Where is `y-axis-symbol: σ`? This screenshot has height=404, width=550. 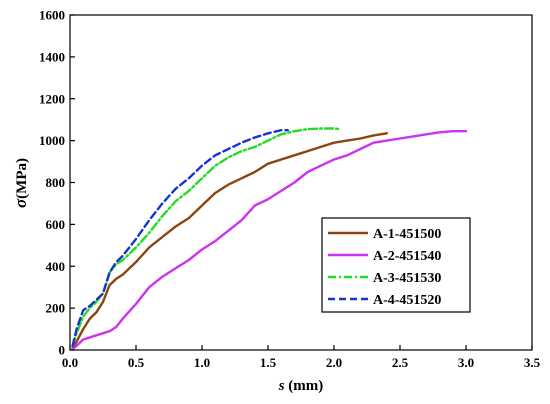 y-axis-symbol: σ is located at coordinates (20, 203).